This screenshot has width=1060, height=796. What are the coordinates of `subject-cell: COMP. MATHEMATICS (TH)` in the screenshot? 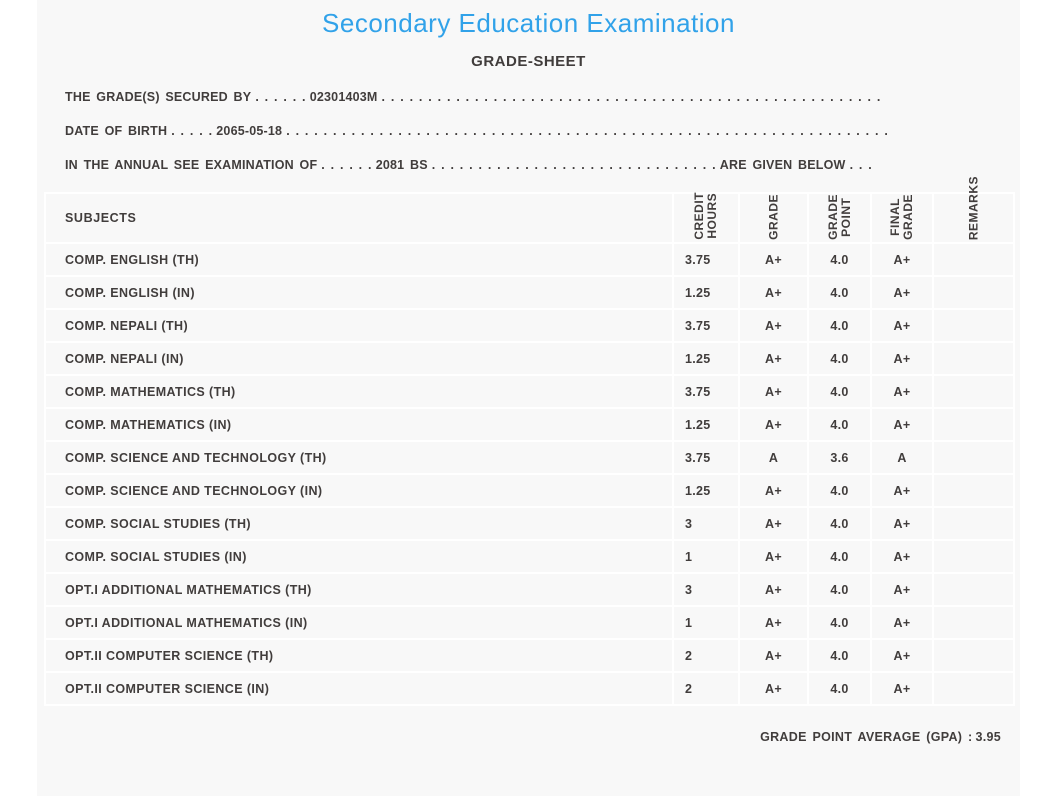 It's located at (359, 391).